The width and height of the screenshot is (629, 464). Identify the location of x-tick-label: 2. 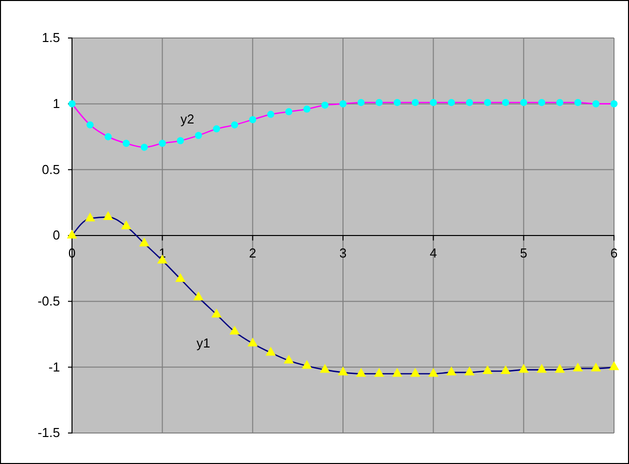
(252, 253).